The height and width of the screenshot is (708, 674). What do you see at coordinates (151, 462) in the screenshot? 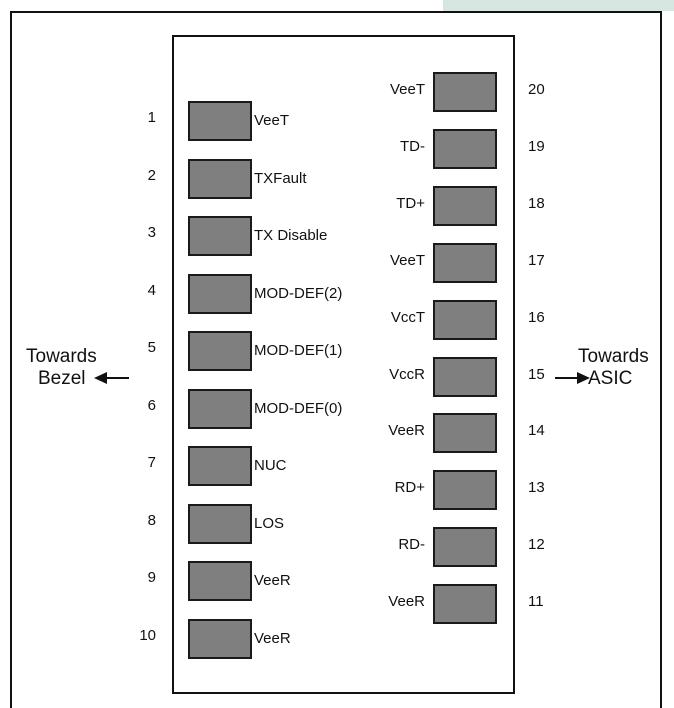
I see `left-pin-number: 7` at bounding box center [151, 462].